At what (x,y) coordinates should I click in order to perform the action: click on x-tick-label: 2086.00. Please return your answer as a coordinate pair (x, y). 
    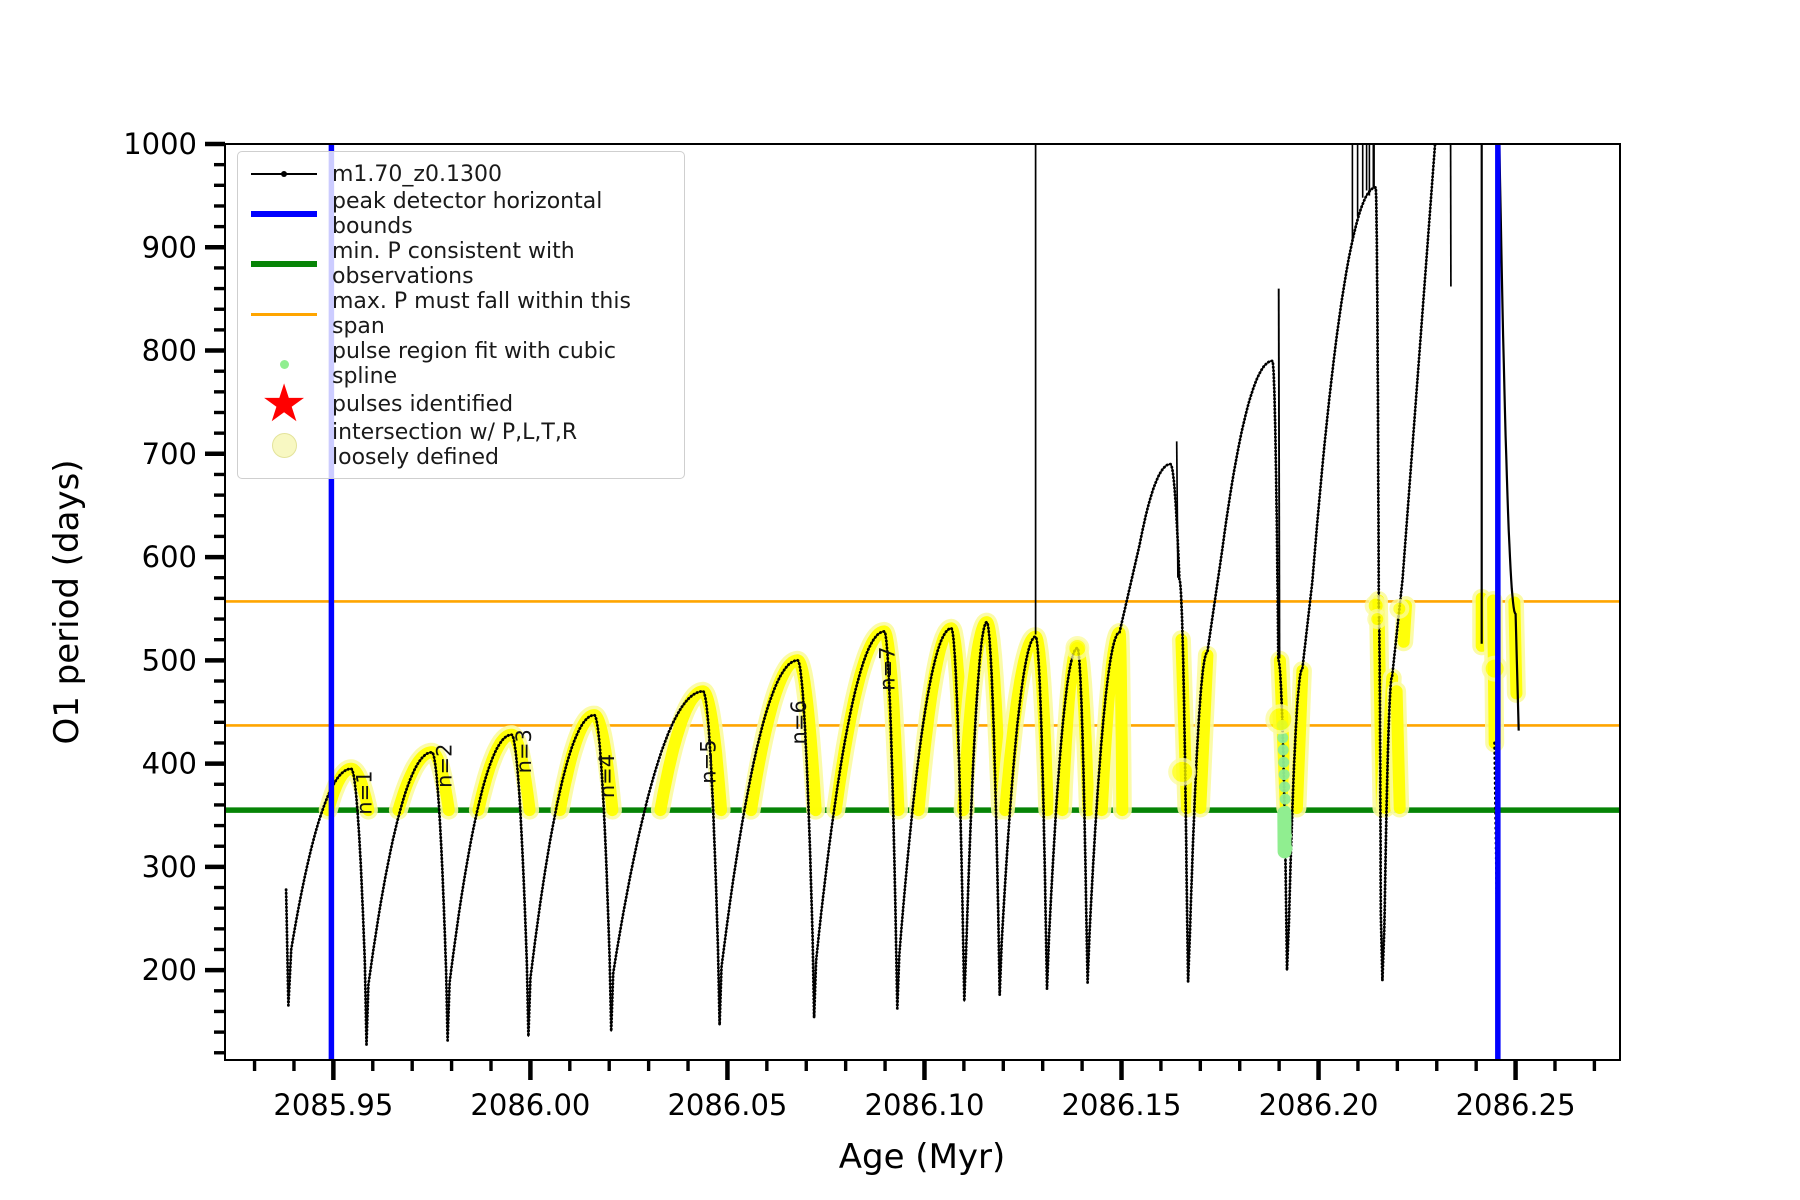
    Looking at the image, I should click on (530, 1105).